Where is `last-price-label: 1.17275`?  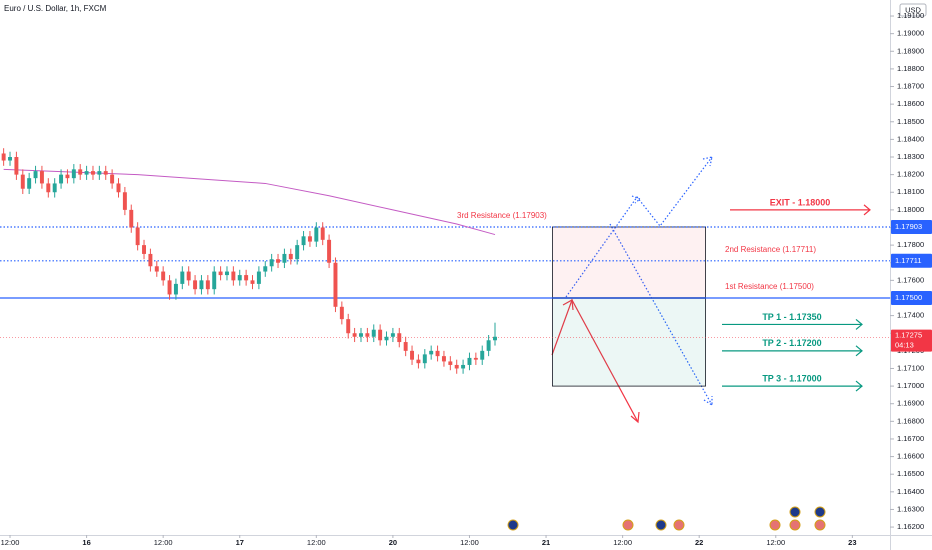 last-price-label: 1.17275 is located at coordinates (908, 335).